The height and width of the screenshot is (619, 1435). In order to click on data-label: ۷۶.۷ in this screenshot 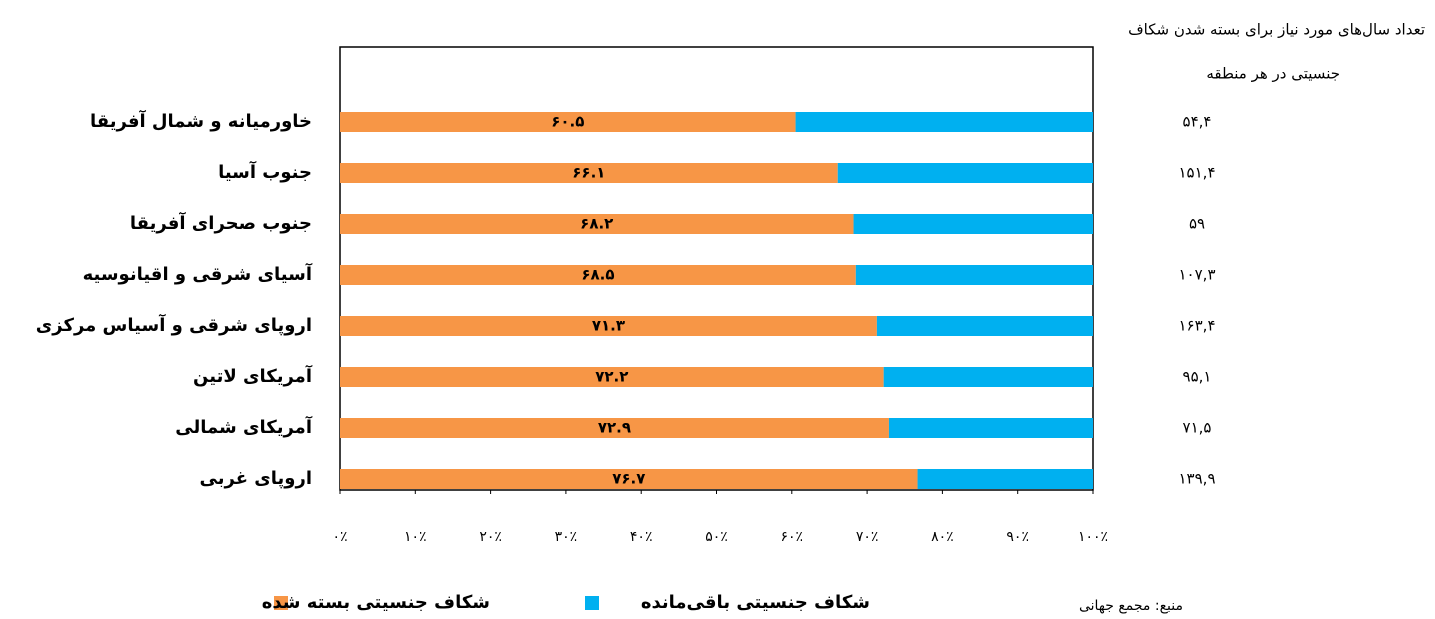, I will do `click(628, 479)`.